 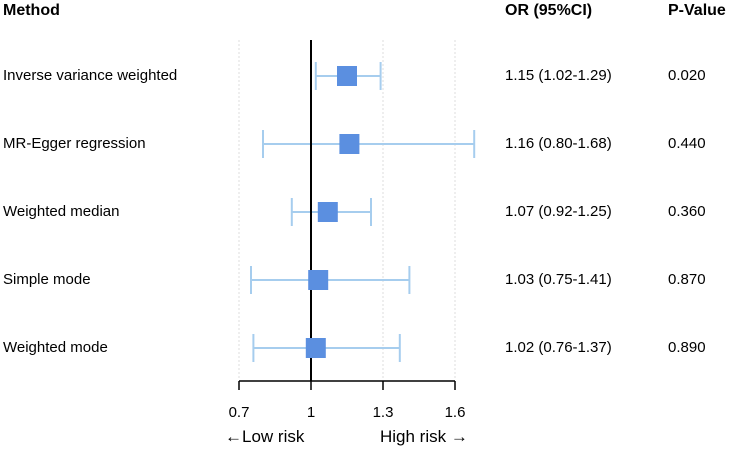 What do you see at coordinates (558, 143) in the screenshot?
I see `or-ci-text: 1.16 (0.80-1.68)` at bounding box center [558, 143].